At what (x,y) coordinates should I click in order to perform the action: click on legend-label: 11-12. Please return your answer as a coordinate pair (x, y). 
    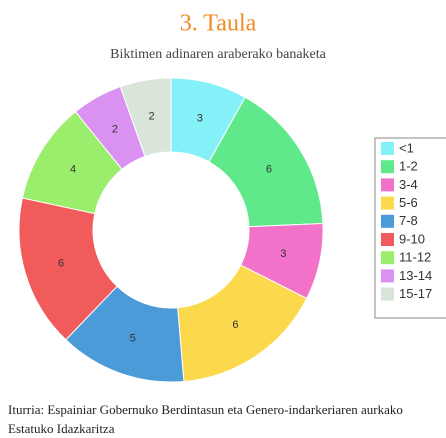
    Looking at the image, I should click on (415, 257).